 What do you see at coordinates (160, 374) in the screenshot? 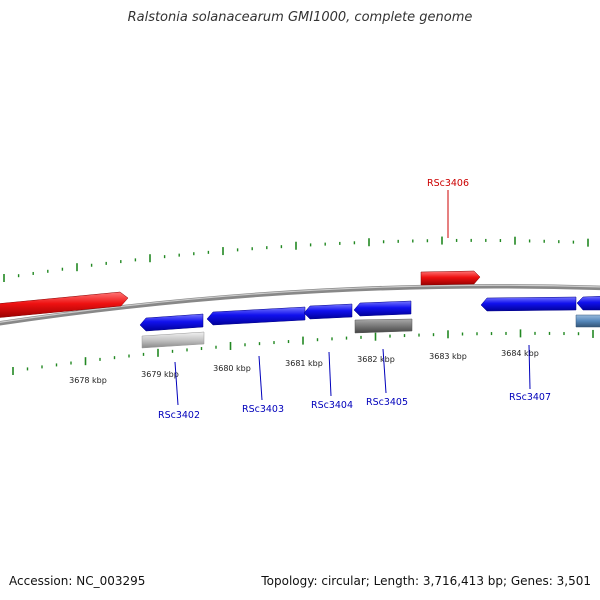
I see `scale-label-3679: 3679 kbp` at bounding box center [160, 374].